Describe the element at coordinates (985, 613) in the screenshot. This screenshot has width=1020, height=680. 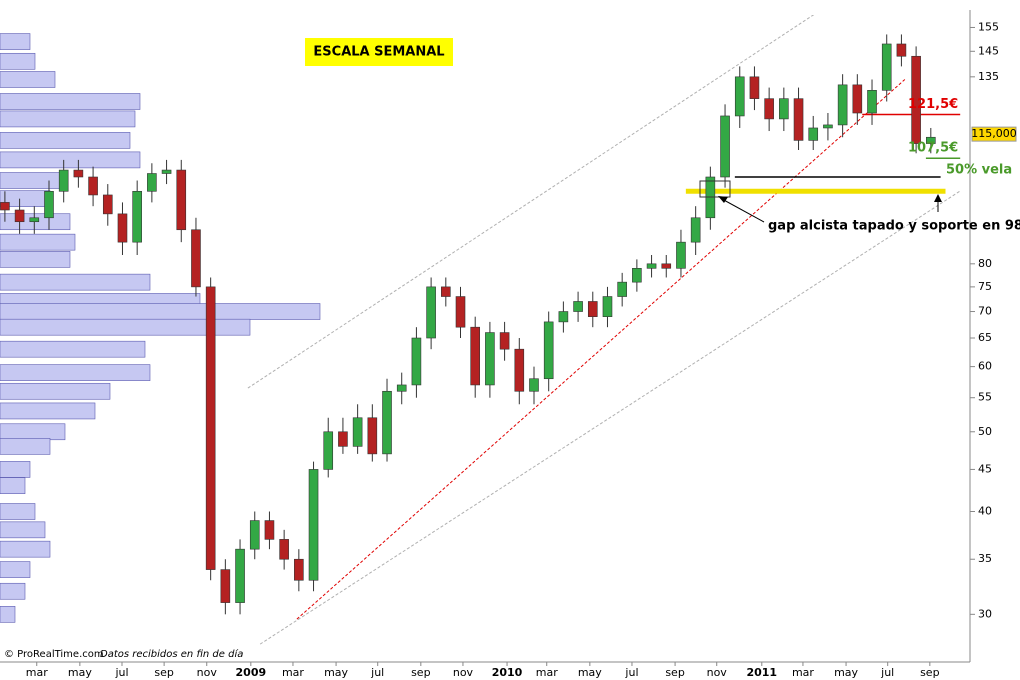
I see `y-tick-label: 30` at that location.